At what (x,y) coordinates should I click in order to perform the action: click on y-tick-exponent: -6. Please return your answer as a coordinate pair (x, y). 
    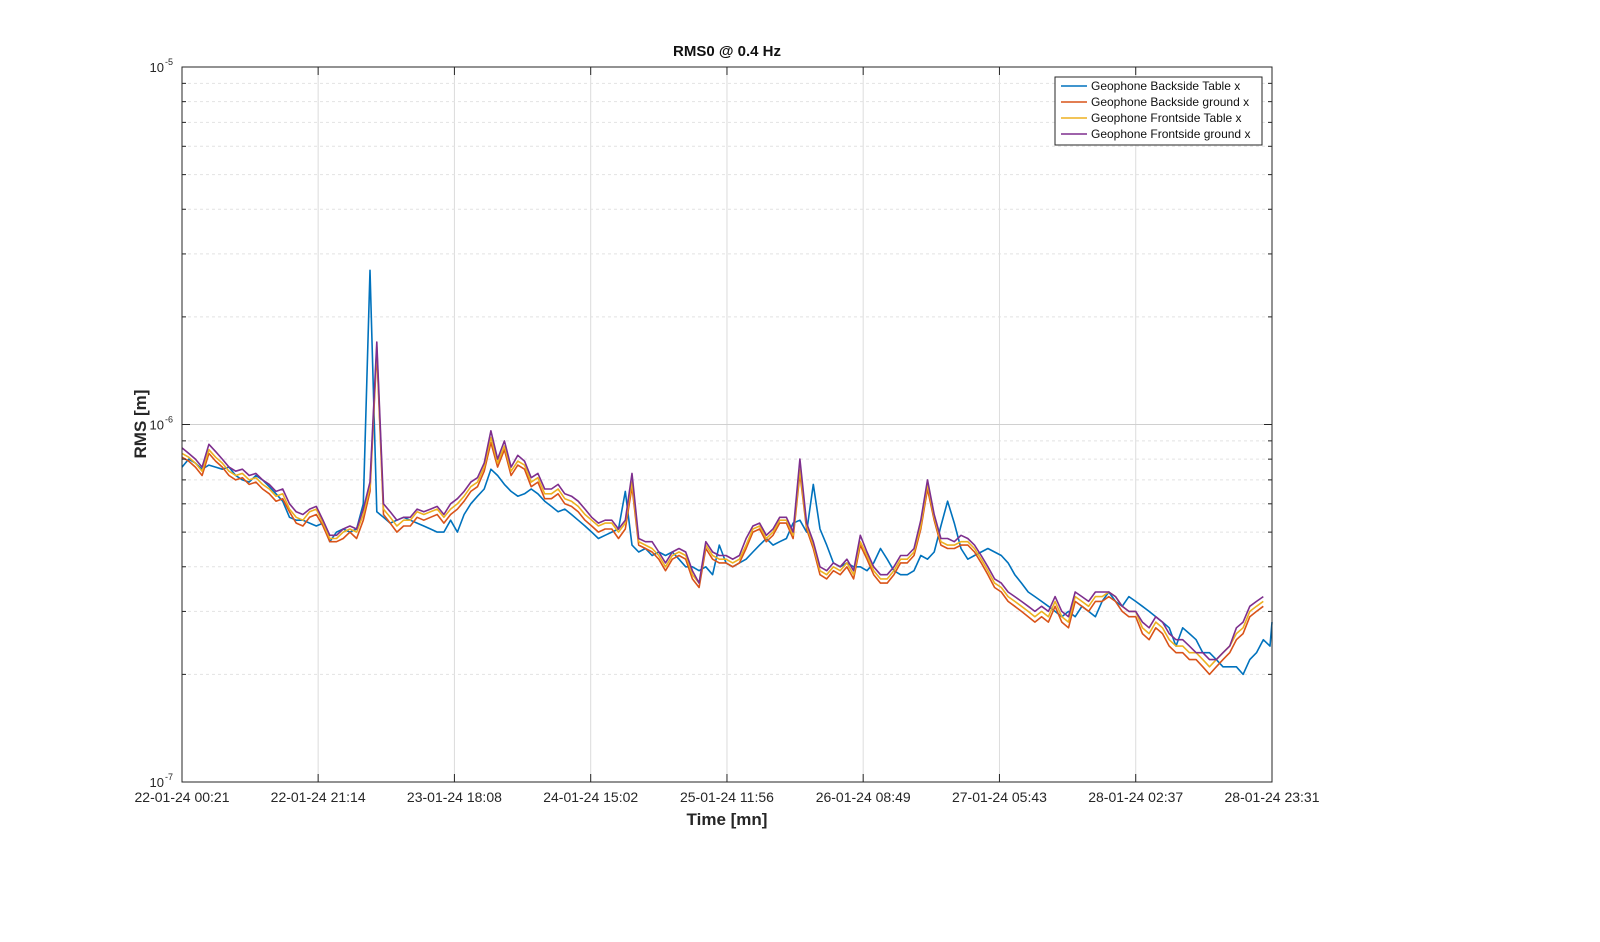
    Looking at the image, I should click on (169, 420).